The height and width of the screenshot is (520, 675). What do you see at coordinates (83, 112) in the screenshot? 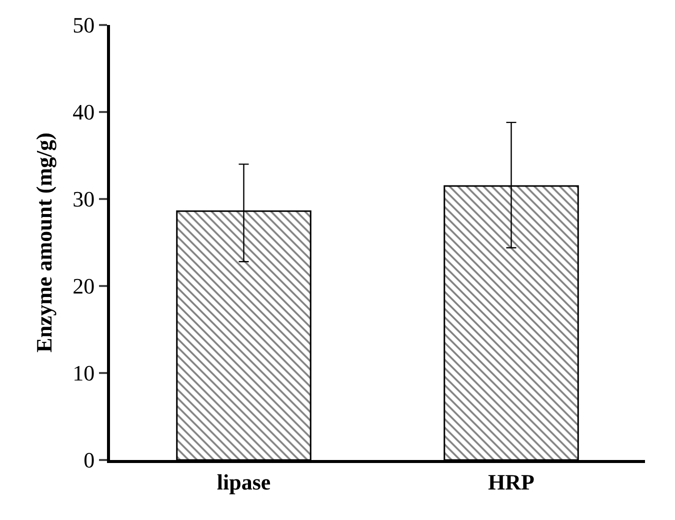
I see `y-tick-label: 40` at bounding box center [83, 112].